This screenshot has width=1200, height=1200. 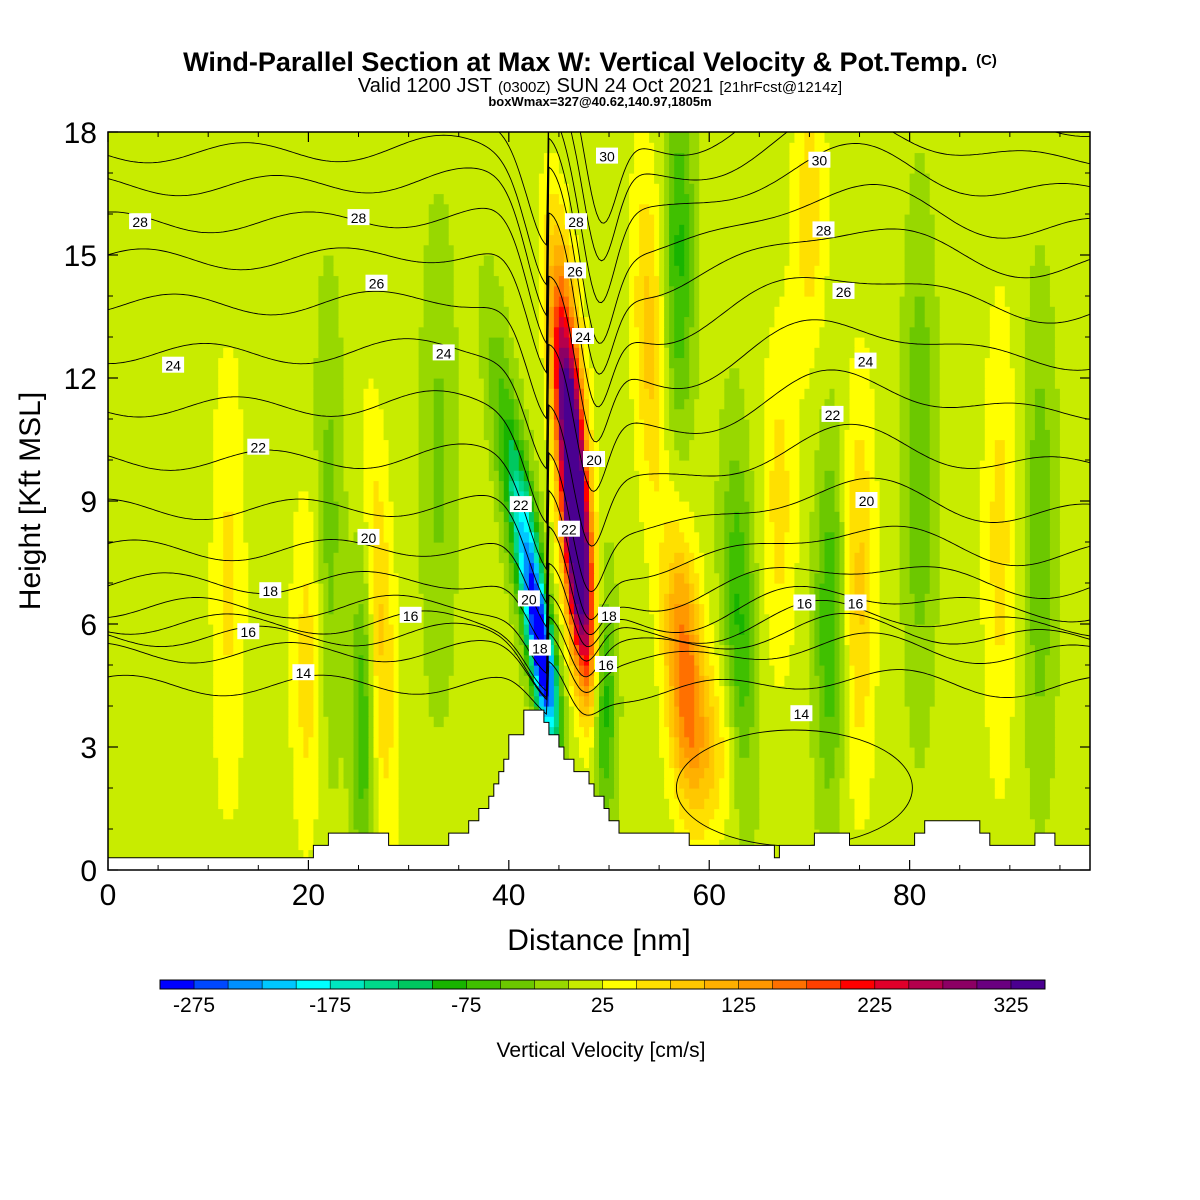 I want to click on theta-contour-label: 20, so click(x=368, y=537).